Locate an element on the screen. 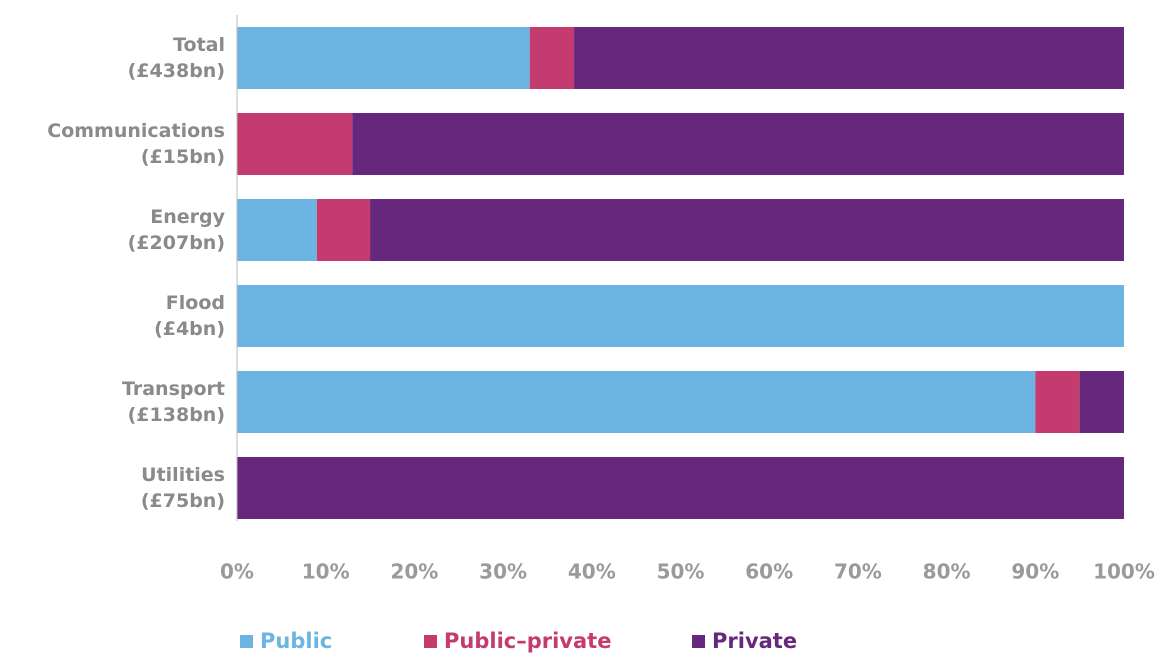 The image size is (1163, 655). legend-label: Public is located at coordinates (296, 641).